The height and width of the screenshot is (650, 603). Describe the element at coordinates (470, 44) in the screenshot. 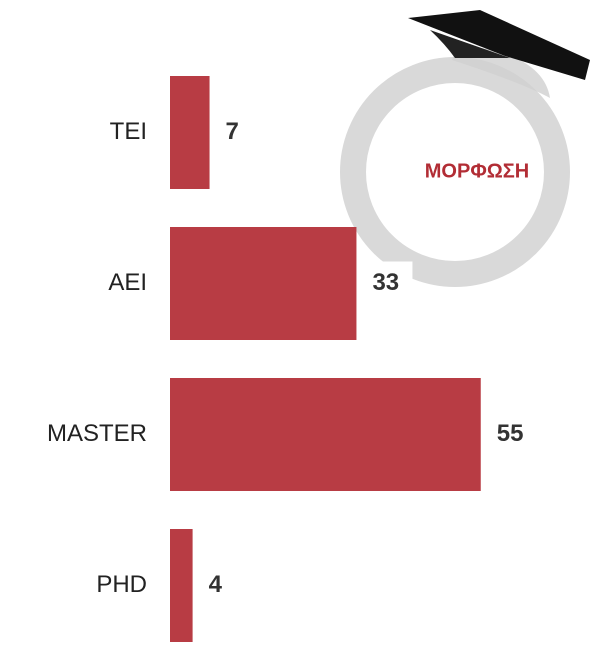

I see `cap-band` at that location.